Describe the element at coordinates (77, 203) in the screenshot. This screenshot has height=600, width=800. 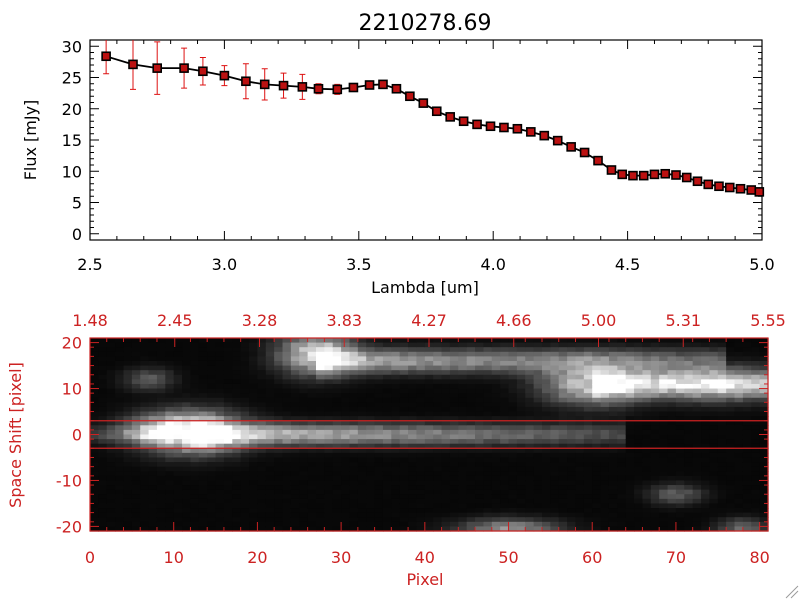
I see `y-tick-label: 5` at that location.